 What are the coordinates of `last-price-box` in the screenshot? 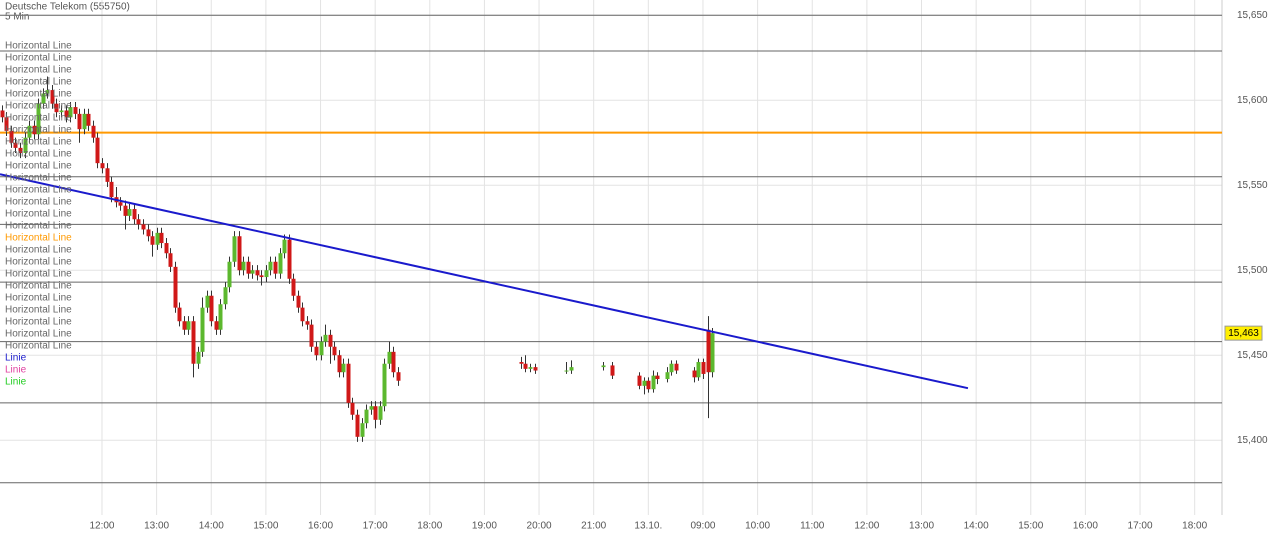 It's located at (1243, 333).